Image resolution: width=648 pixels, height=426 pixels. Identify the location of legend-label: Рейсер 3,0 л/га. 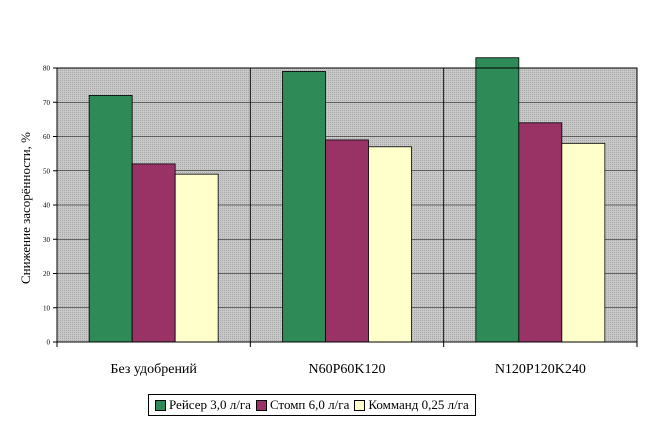
(210, 404).